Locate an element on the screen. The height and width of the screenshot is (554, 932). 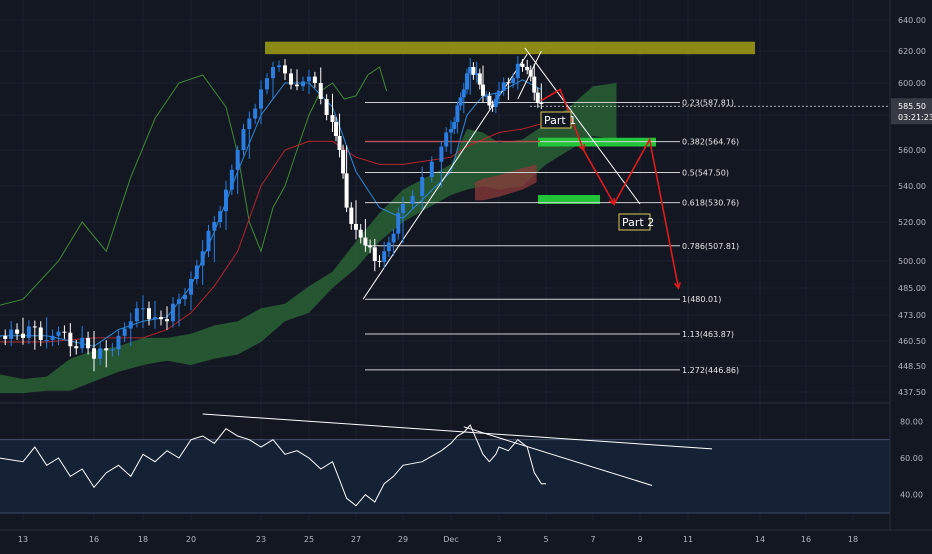
time-tick-label: 16 is located at coordinates (94, 539).